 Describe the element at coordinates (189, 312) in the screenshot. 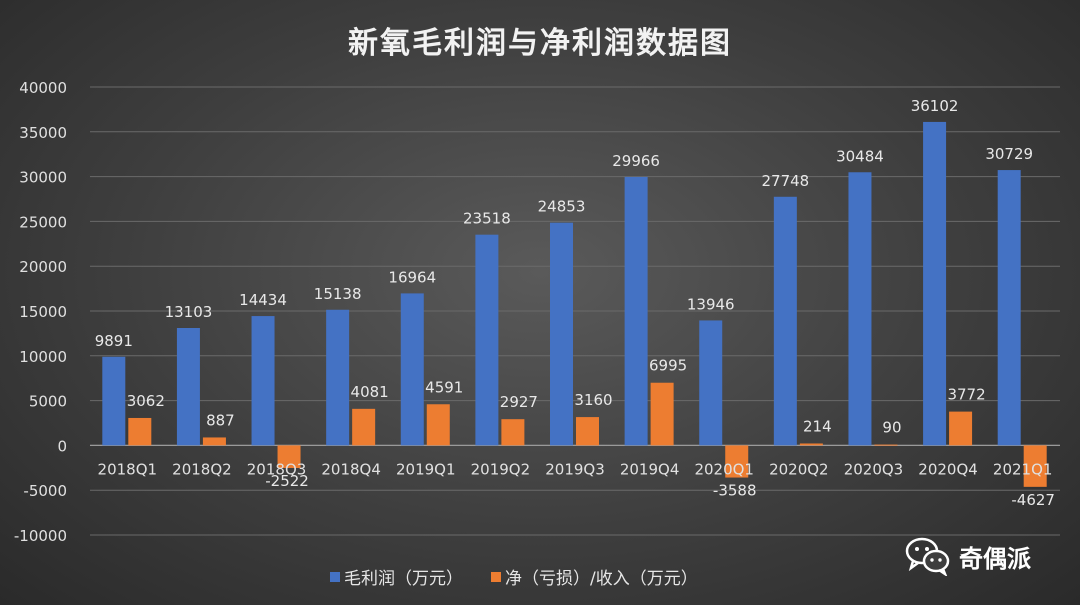

I see `data-label-gross-profit: 13103` at that location.